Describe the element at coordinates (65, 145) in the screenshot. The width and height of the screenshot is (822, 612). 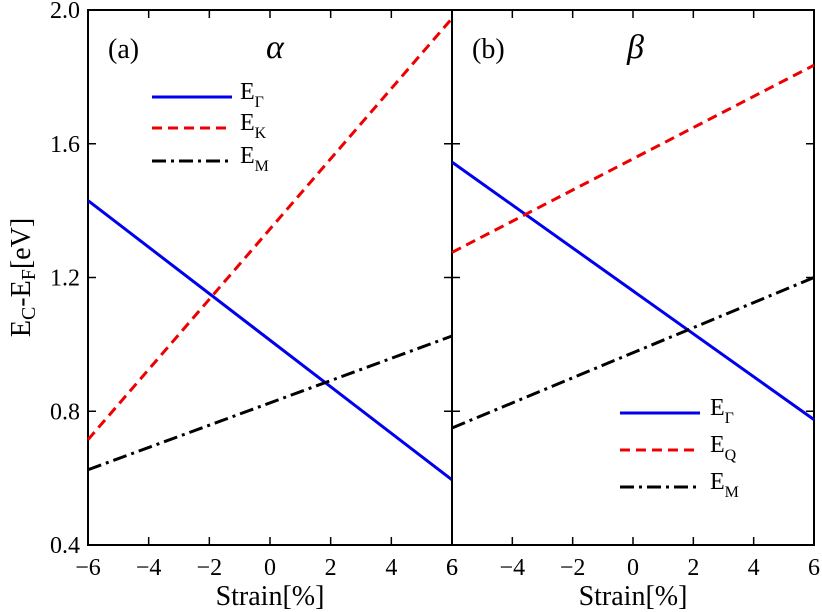
I see `y-tick-label: 1.6` at that location.